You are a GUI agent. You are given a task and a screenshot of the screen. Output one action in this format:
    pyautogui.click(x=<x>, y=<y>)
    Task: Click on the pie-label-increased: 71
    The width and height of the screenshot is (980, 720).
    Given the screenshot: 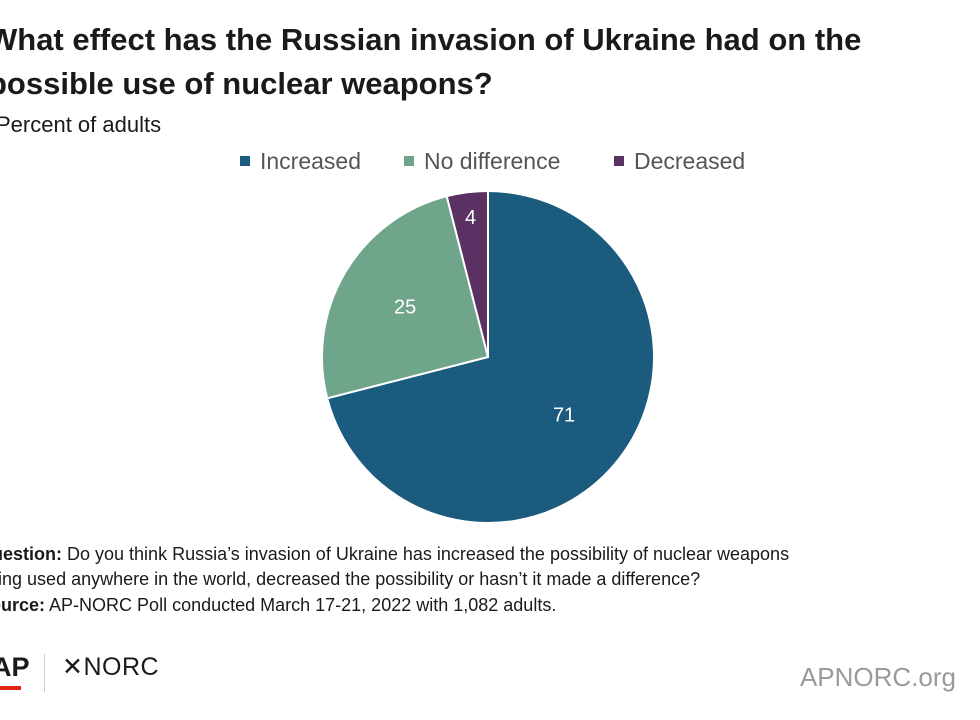 What is the action you would take?
    pyautogui.click(x=564, y=415)
    